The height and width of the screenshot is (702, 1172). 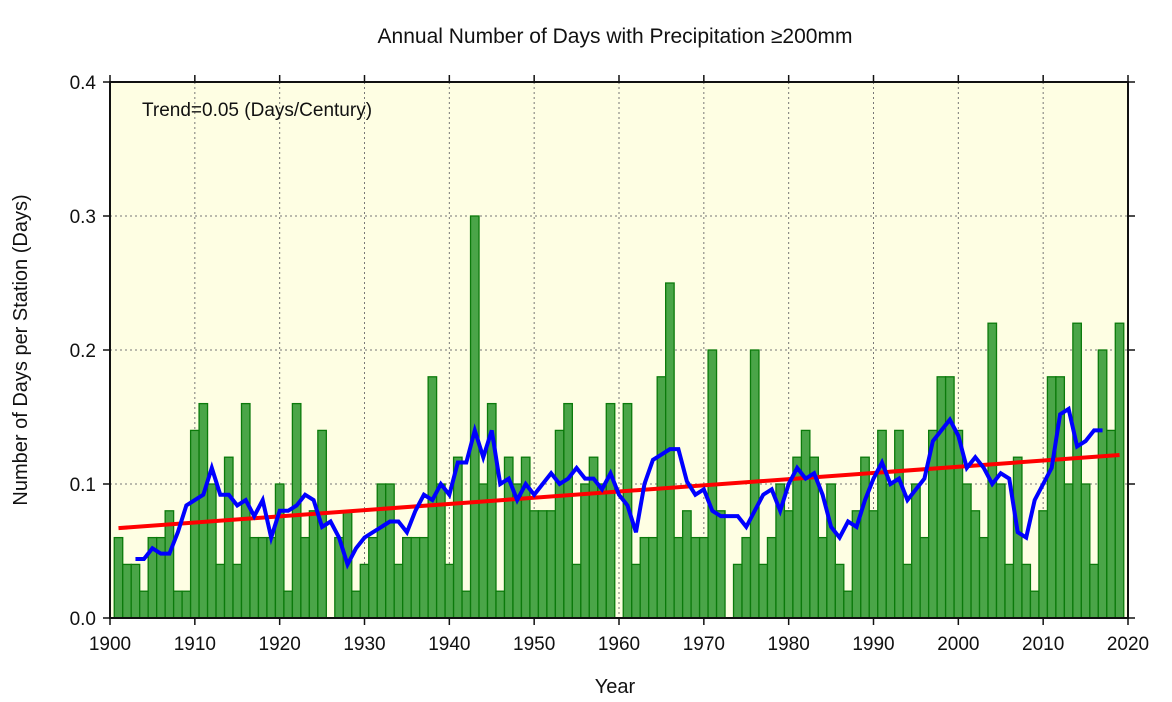 I want to click on bar-1912, so click(x=211, y=551).